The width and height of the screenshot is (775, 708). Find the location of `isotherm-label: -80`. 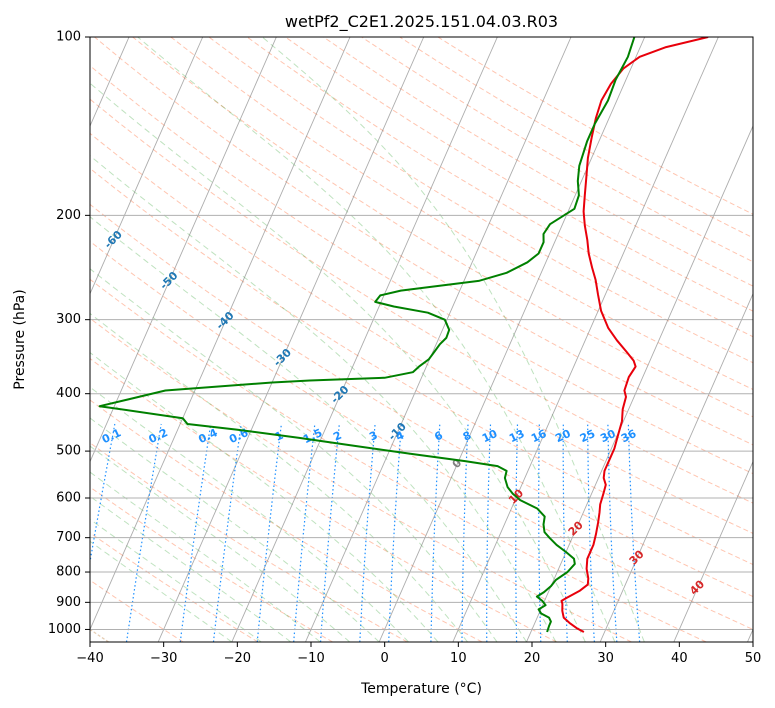

isotherm-label: -80 is located at coordinates (8, 149).